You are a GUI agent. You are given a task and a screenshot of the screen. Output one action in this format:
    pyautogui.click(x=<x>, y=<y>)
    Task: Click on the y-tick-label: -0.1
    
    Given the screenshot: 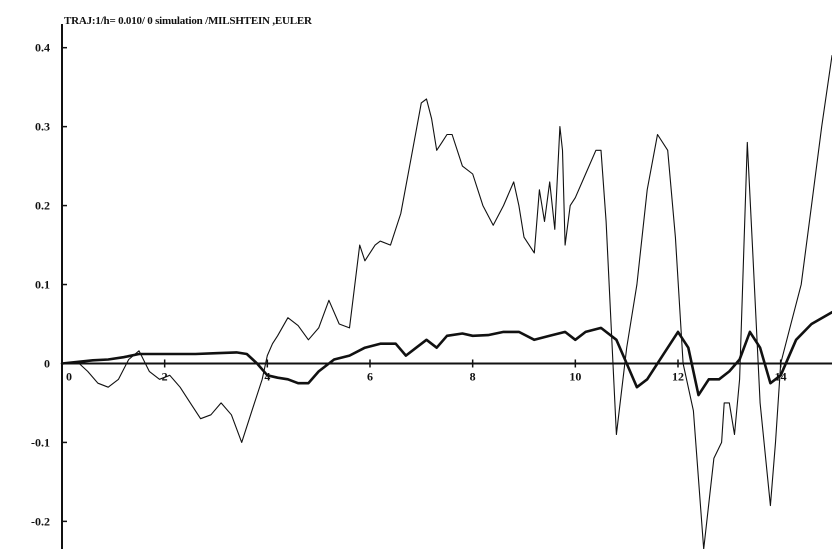 What is the action you would take?
    pyautogui.click(x=40, y=442)
    